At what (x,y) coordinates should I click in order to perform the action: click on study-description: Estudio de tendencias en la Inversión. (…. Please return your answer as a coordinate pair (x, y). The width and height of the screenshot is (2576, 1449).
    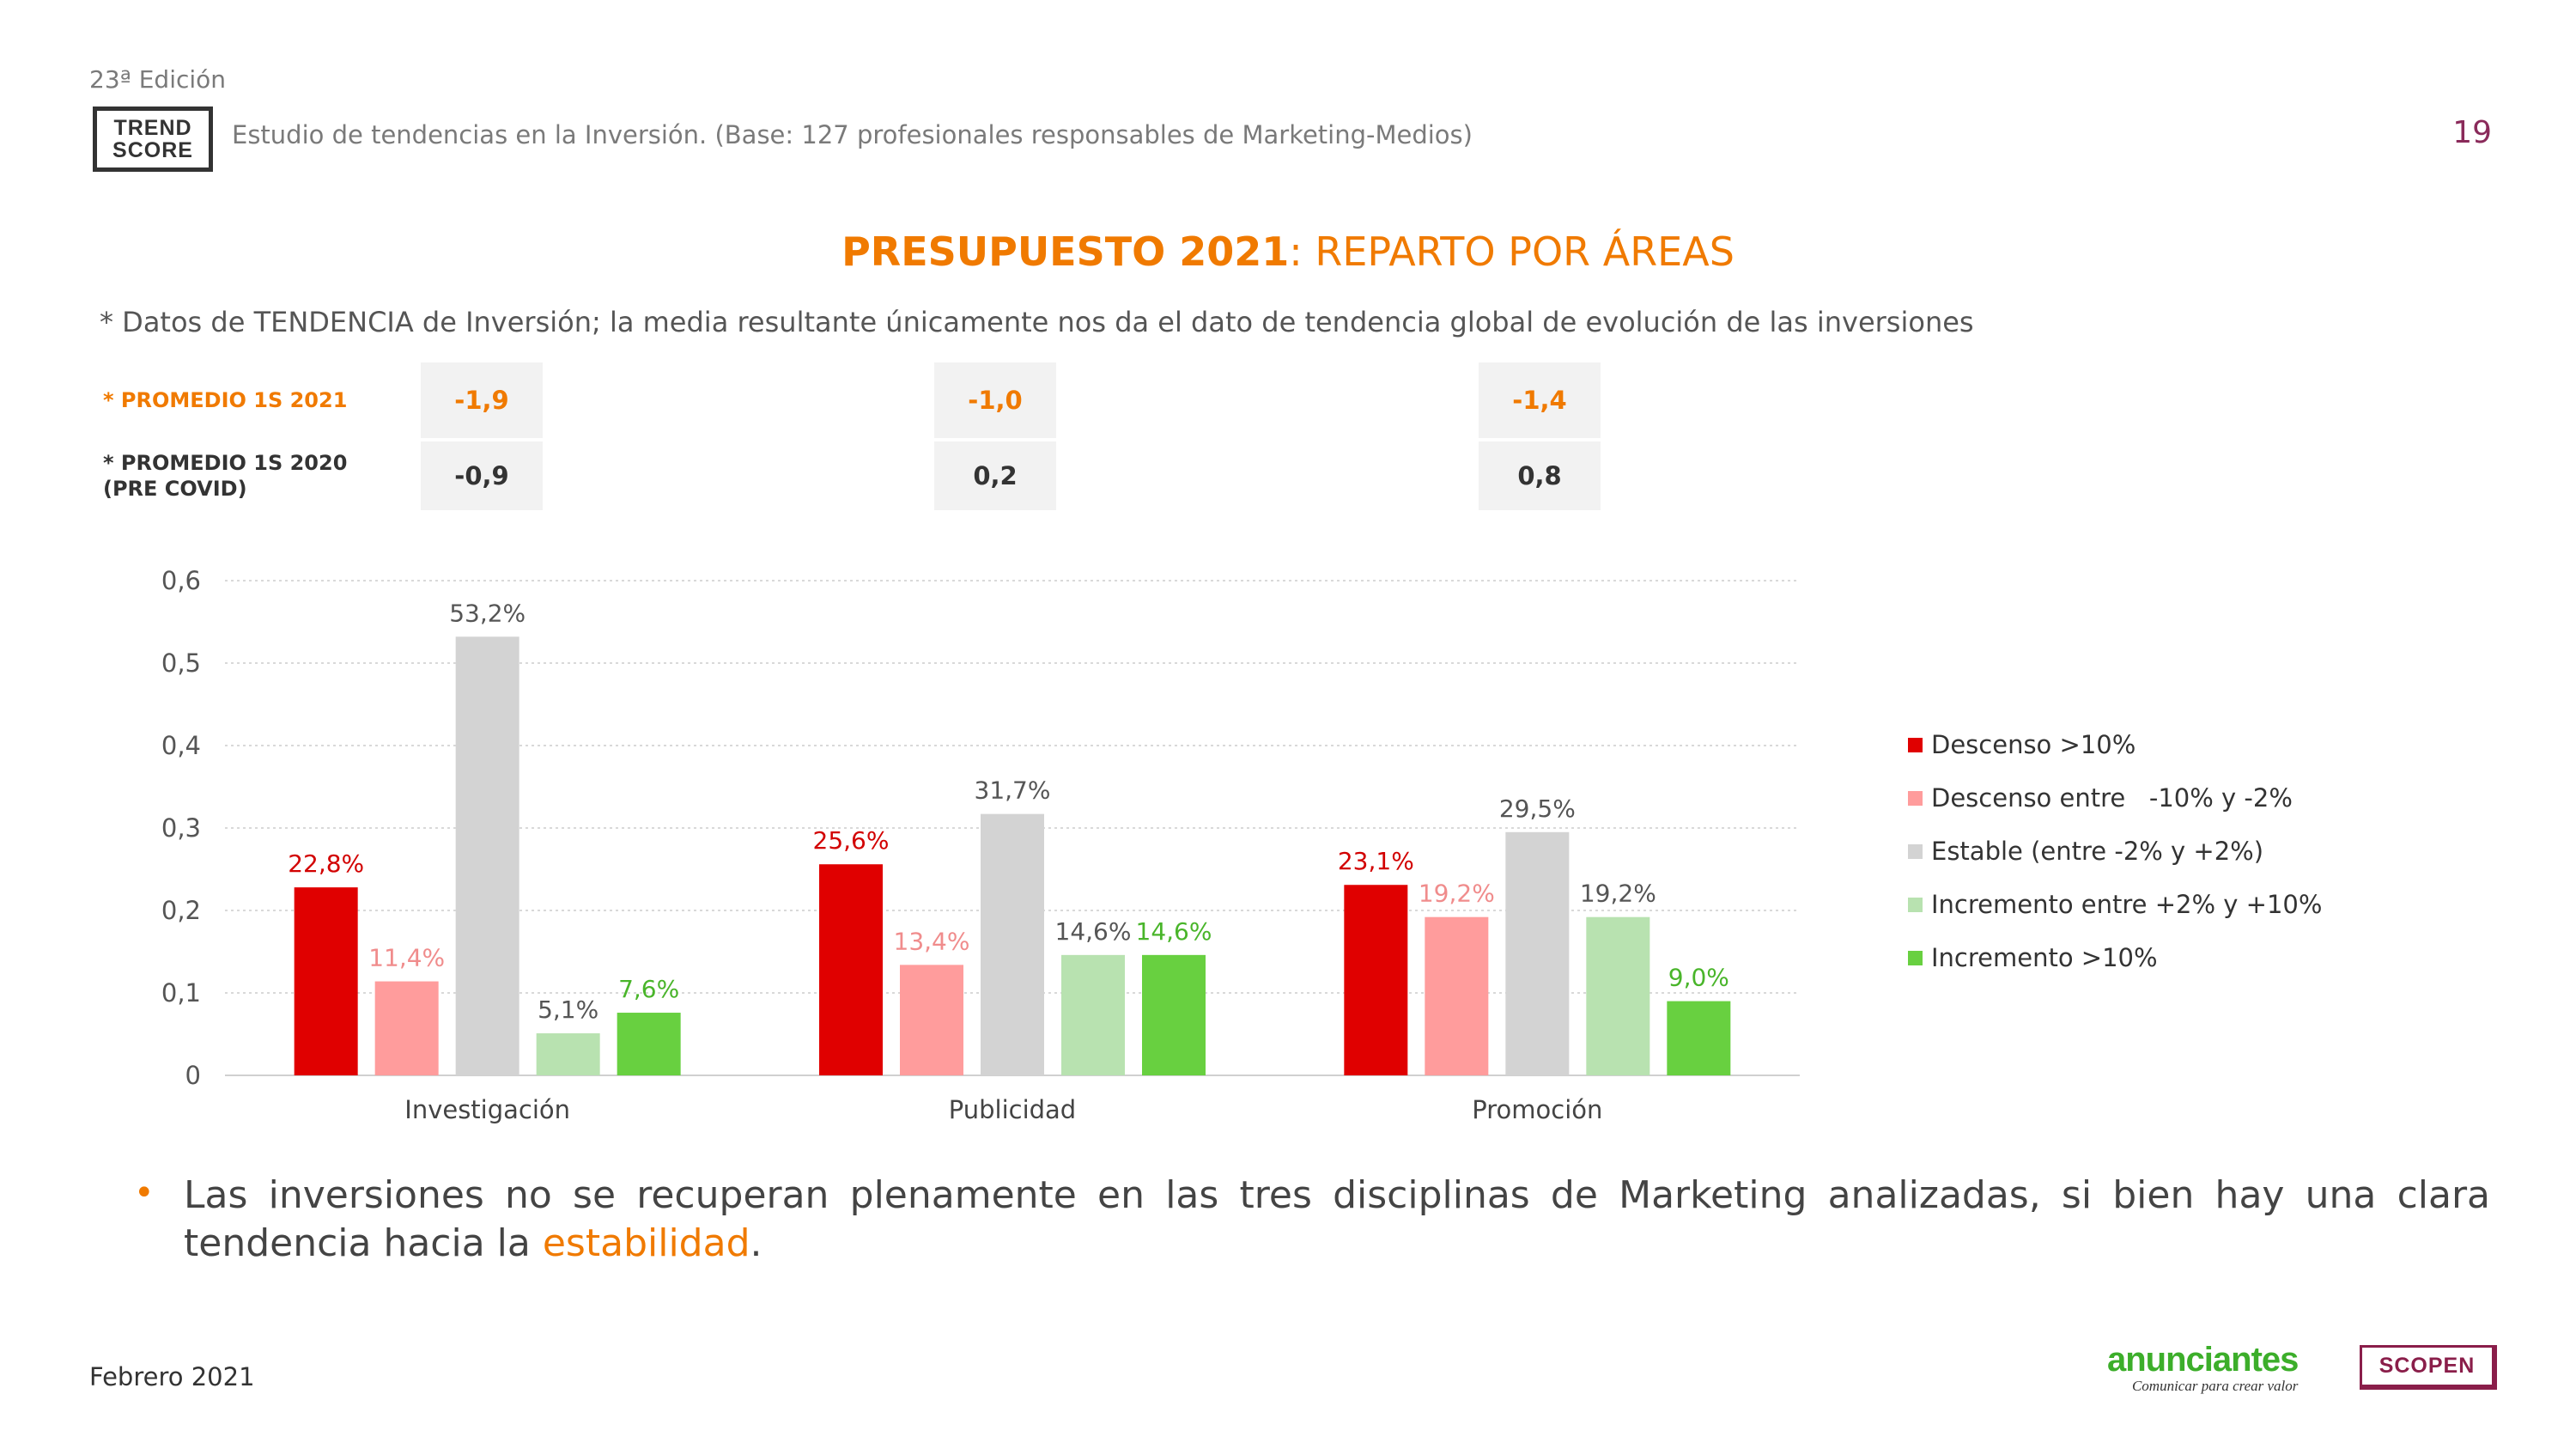
    Looking at the image, I should click on (852, 134).